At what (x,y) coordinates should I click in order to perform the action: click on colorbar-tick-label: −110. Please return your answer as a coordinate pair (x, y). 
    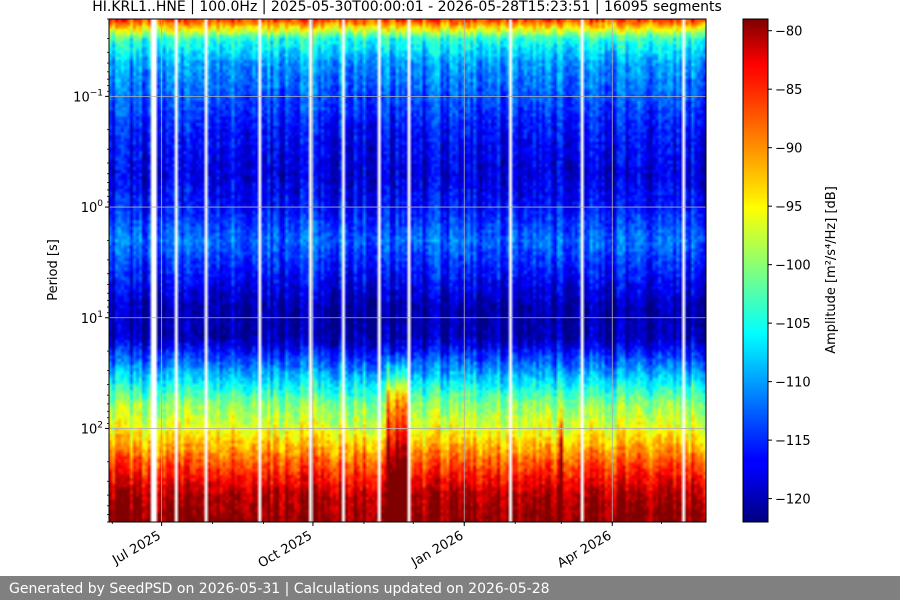
    Looking at the image, I should click on (793, 383).